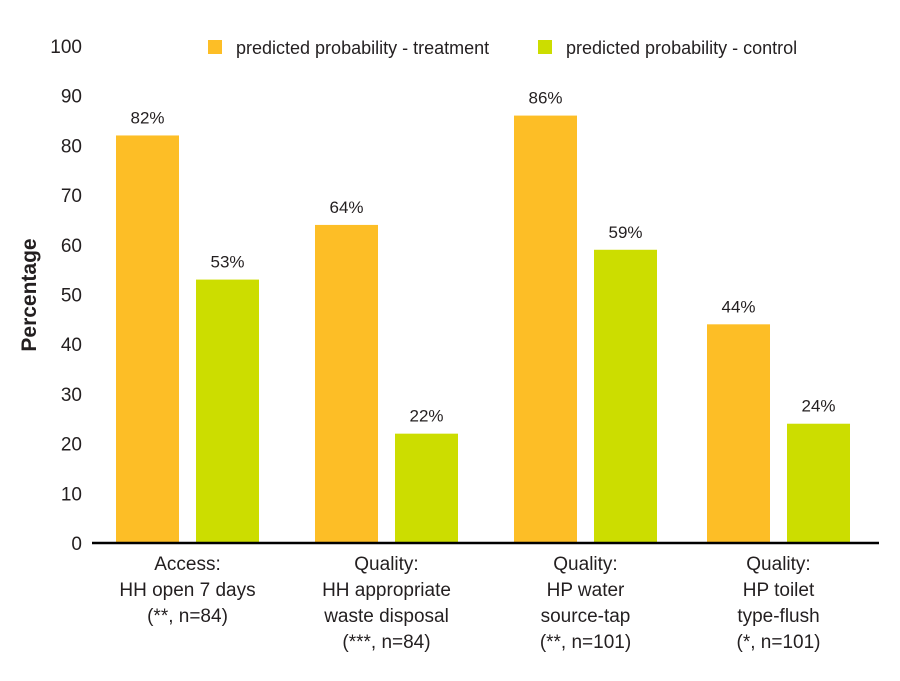 The height and width of the screenshot is (681, 900). What do you see at coordinates (779, 590) in the screenshot?
I see `category-label-4: HP toilet` at bounding box center [779, 590].